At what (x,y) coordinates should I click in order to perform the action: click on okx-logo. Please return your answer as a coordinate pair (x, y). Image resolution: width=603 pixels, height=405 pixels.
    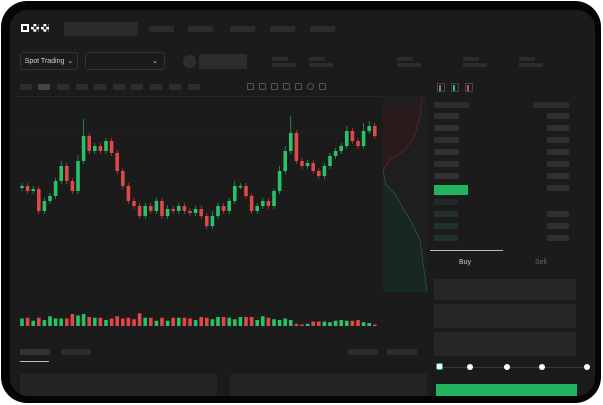
    Looking at the image, I should click on (35, 28).